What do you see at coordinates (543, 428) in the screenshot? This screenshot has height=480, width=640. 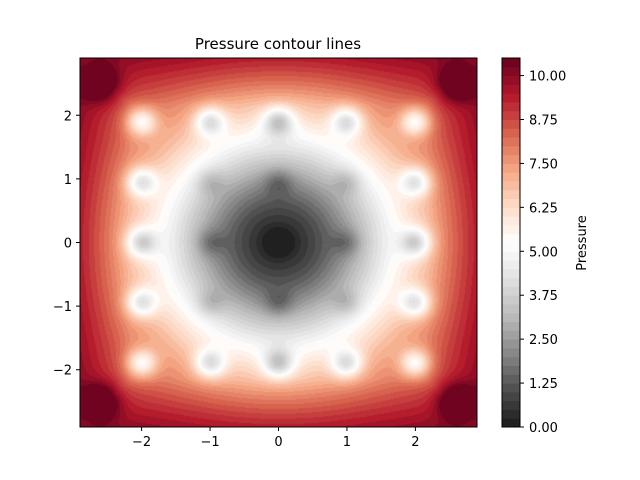 I see `colorbar-tick-label: 0.00` at bounding box center [543, 428].